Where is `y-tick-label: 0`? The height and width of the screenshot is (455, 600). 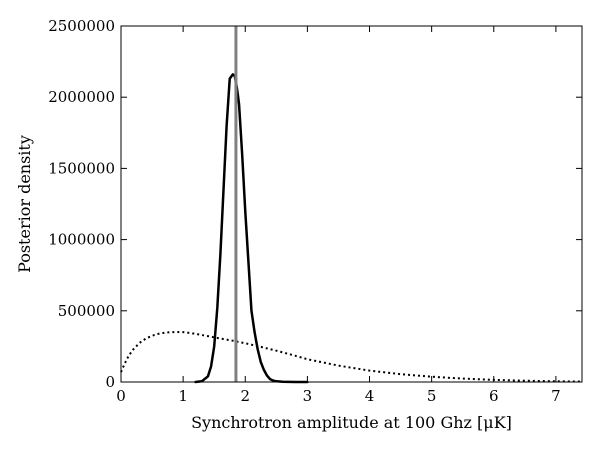 y-tick-label: 0 is located at coordinates (110, 382).